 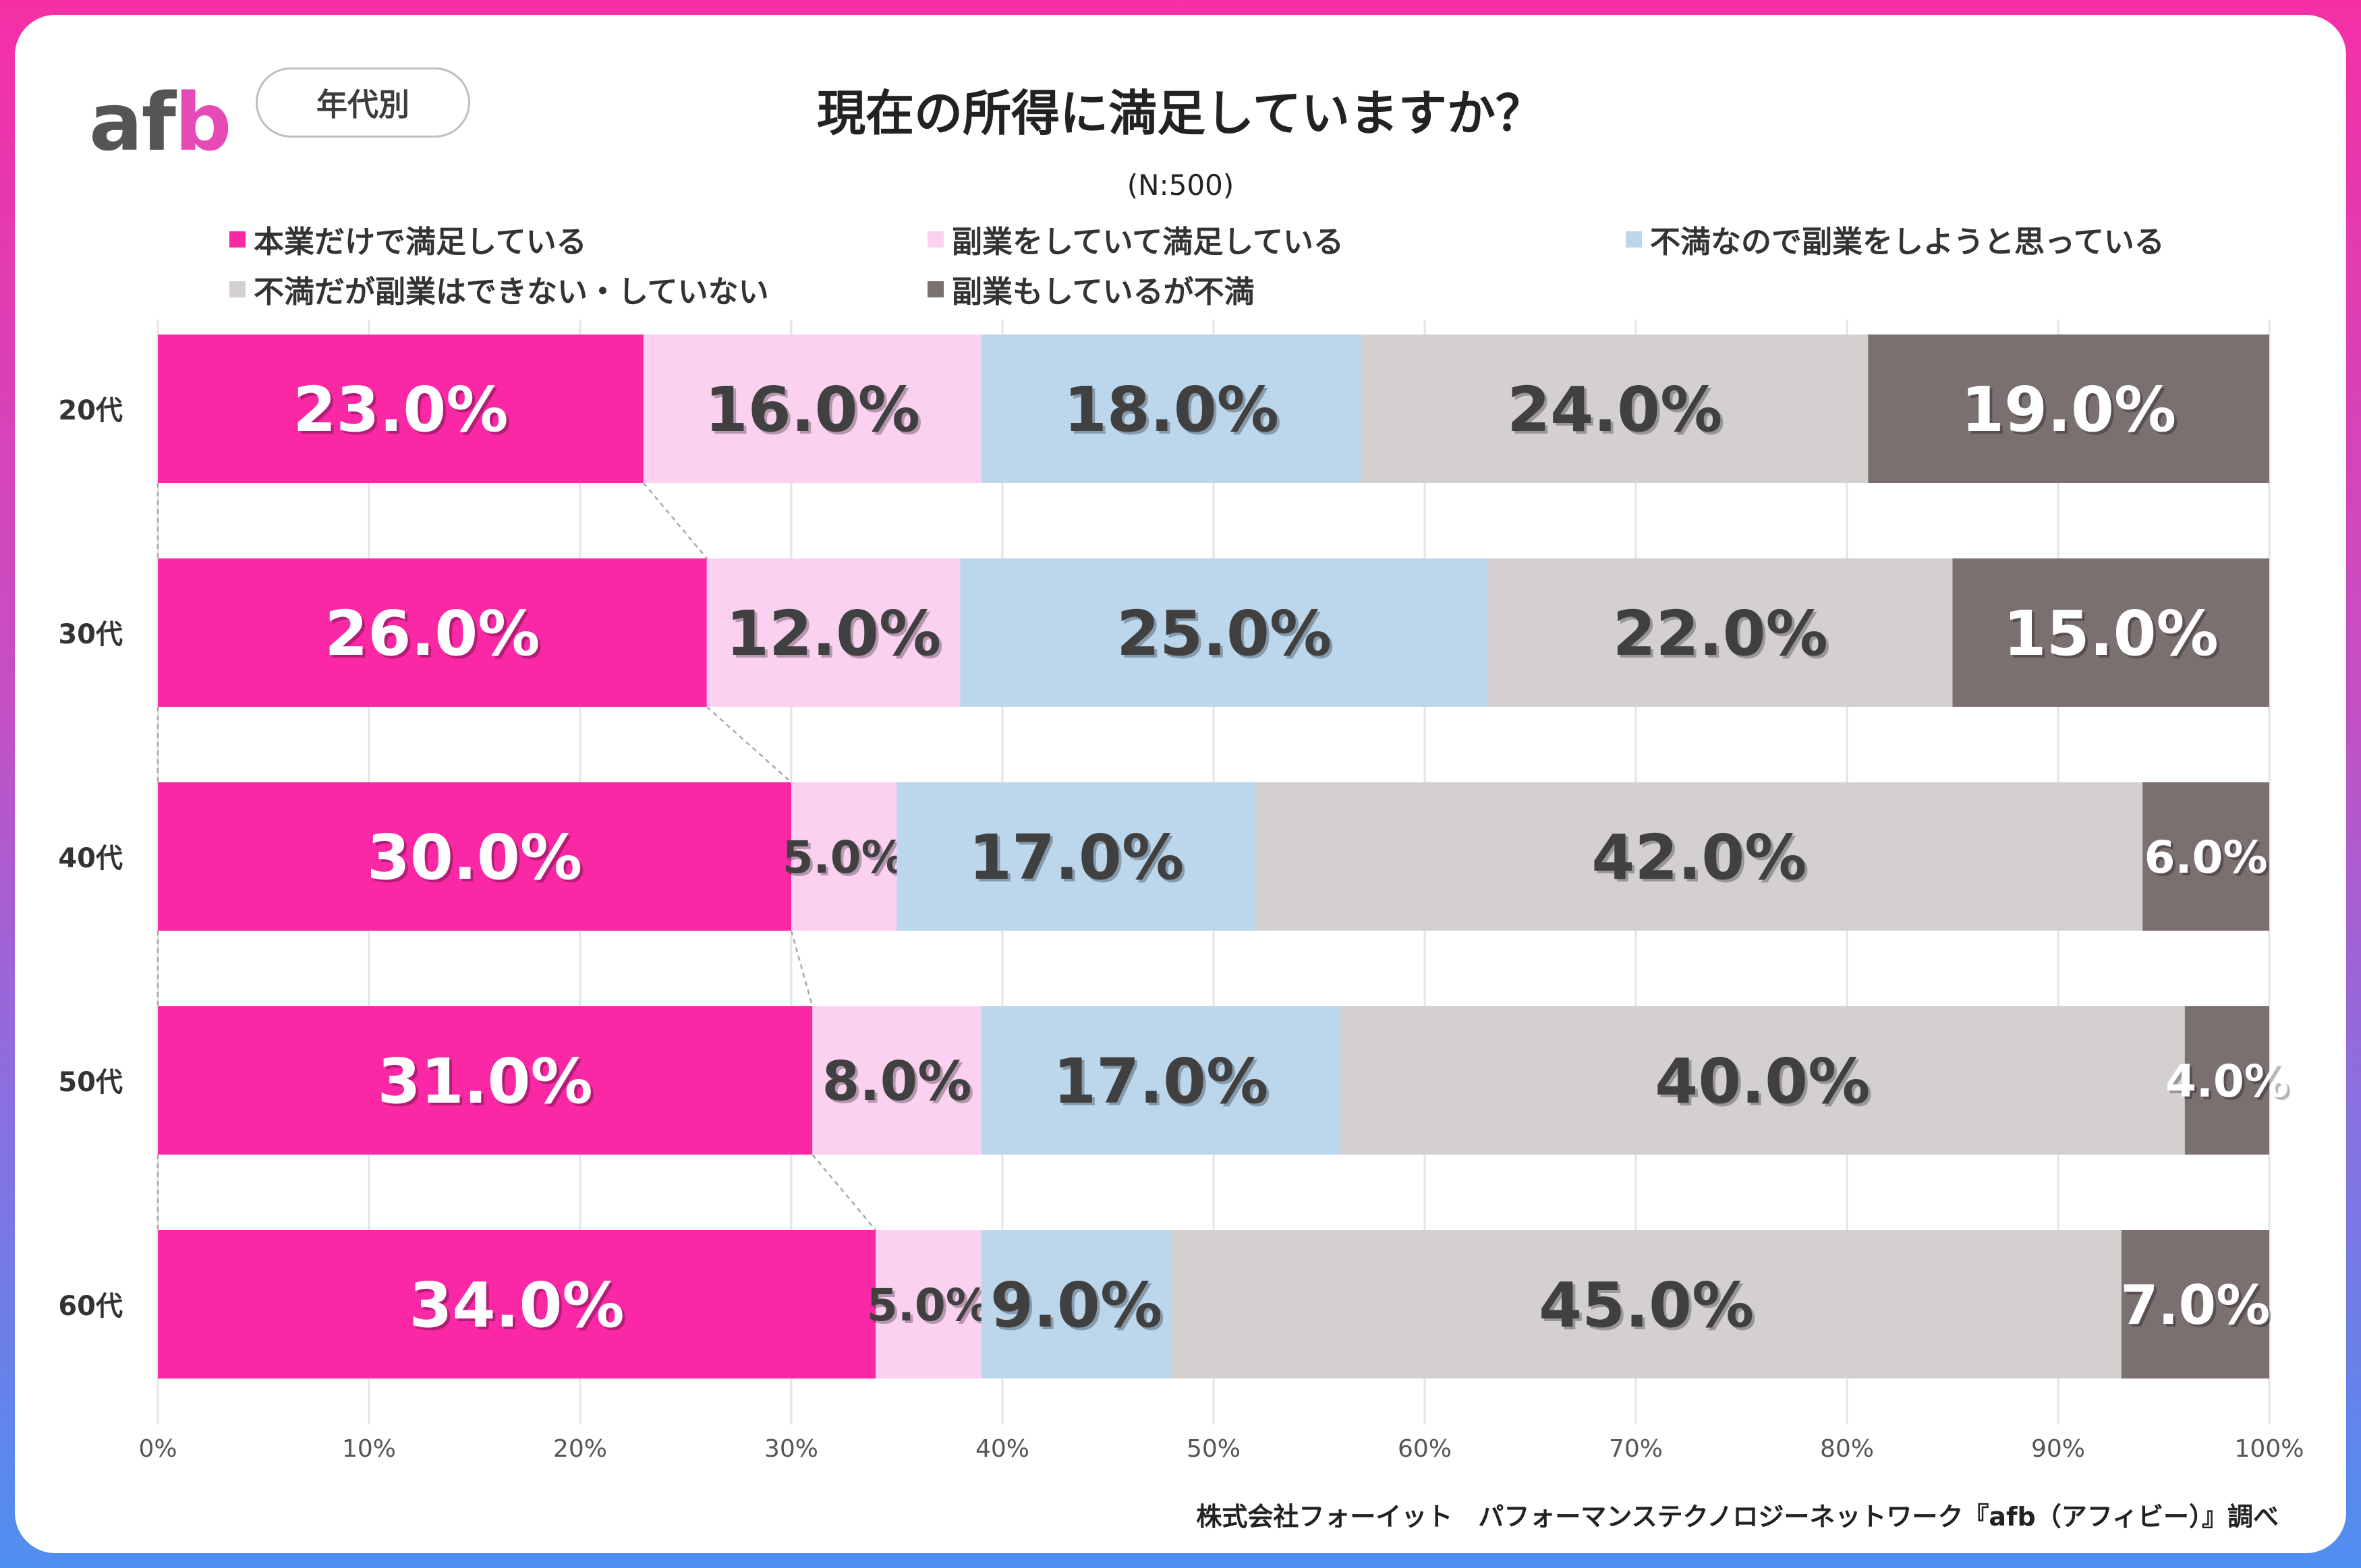 What do you see at coordinates (157, 1449) in the screenshot?
I see `x-tick-label: 0%` at bounding box center [157, 1449].